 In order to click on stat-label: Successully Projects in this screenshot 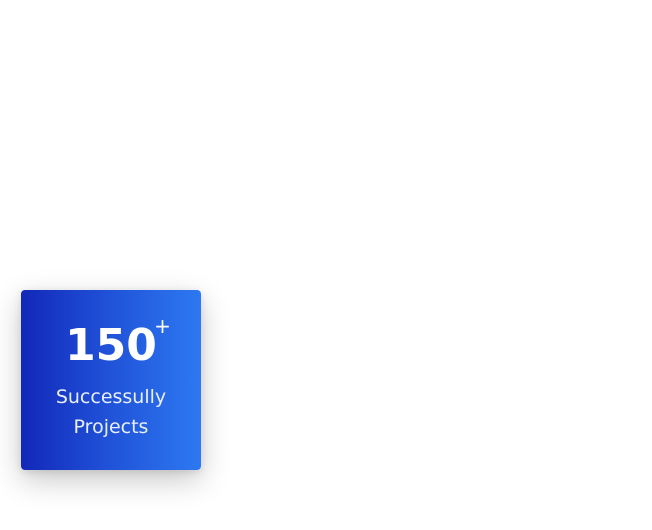, I will do `click(111, 412)`.